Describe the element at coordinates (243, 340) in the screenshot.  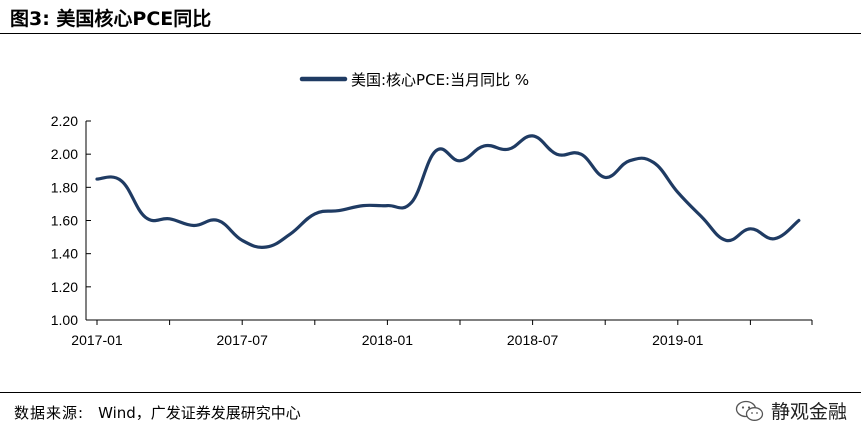
I see `x-tick-label: 2017-07` at that location.